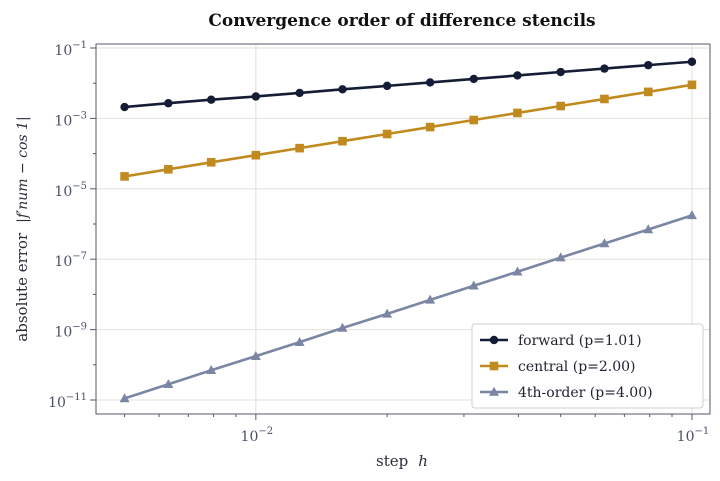 The width and height of the screenshot is (720, 481). What do you see at coordinates (22, 228) in the screenshot?
I see `y-axis-label: absolute error |f′num − cos 1|` at bounding box center [22, 228].